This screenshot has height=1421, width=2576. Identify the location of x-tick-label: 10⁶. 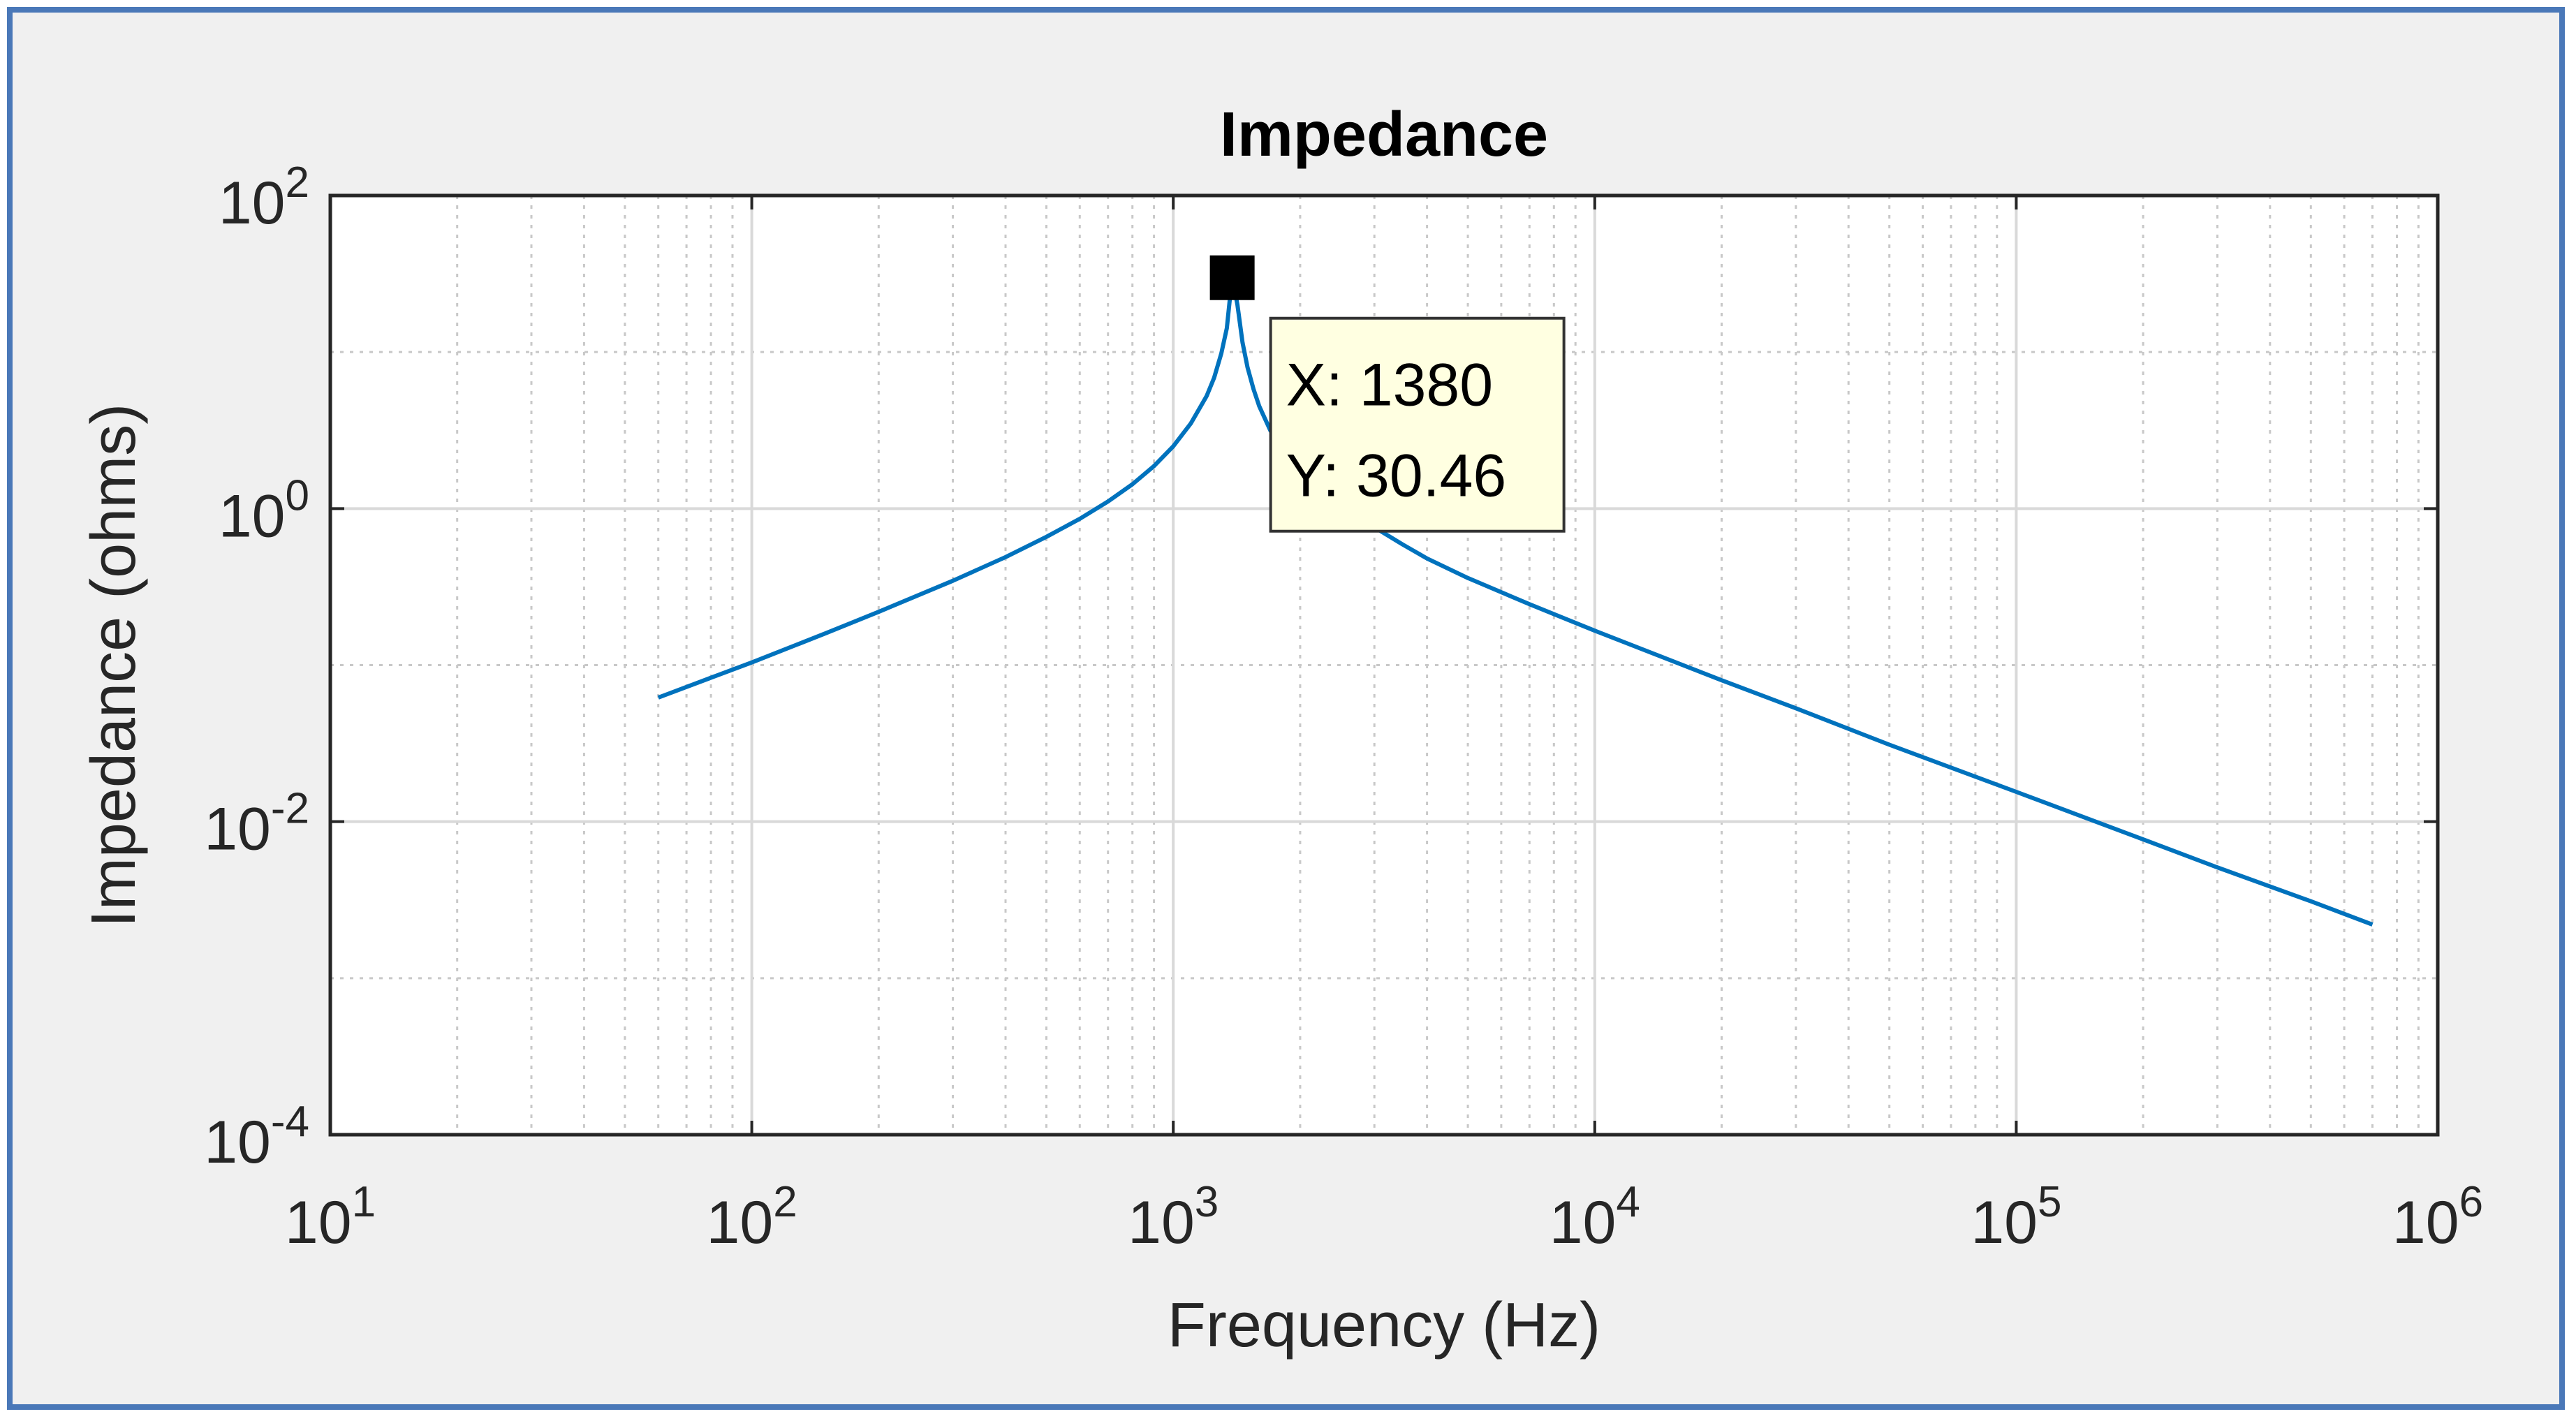
(2437, 1217).